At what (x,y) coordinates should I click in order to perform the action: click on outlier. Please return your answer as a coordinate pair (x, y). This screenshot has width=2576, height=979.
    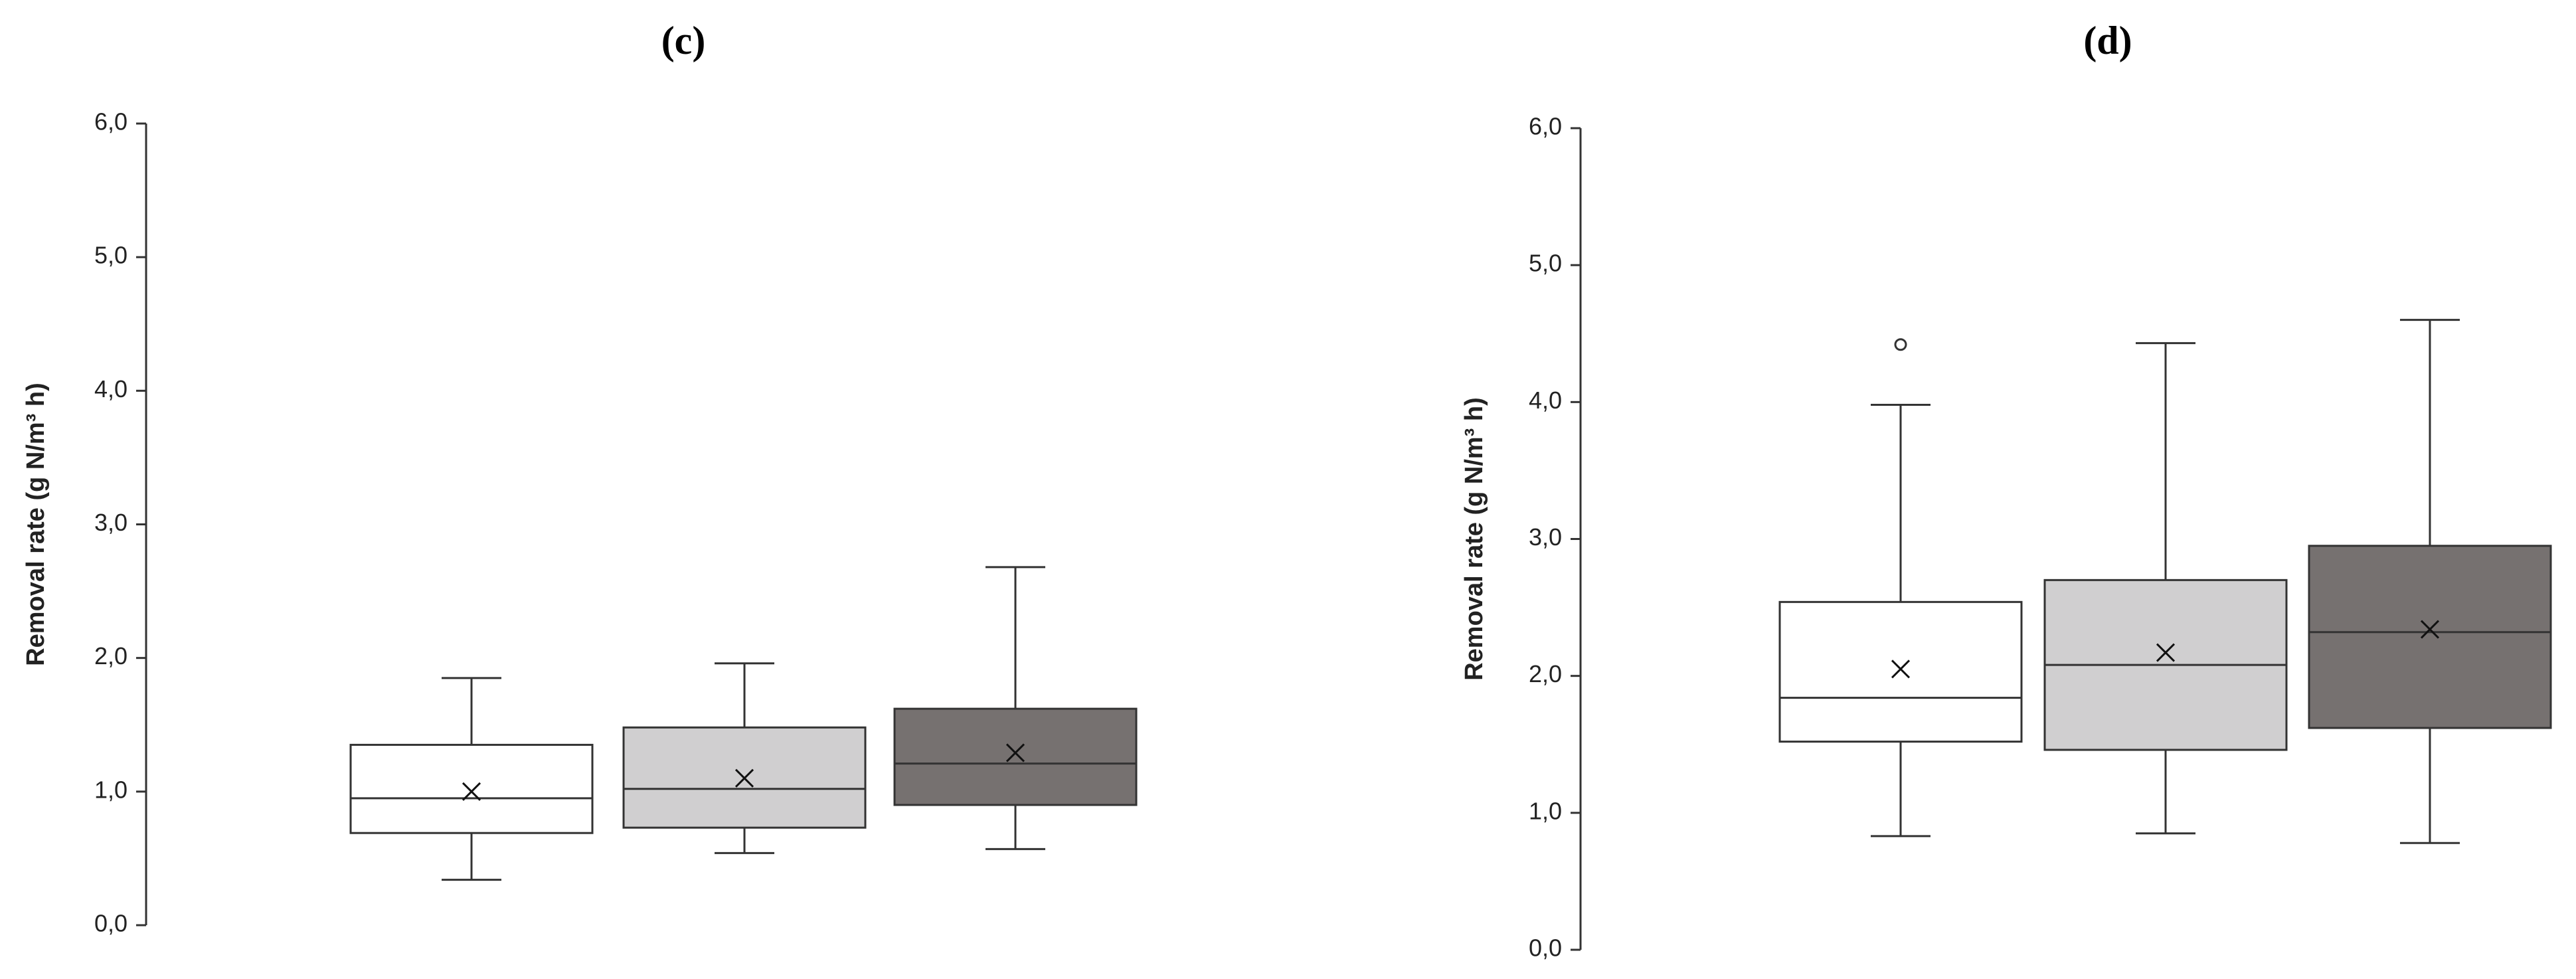
    Looking at the image, I should click on (1900, 344).